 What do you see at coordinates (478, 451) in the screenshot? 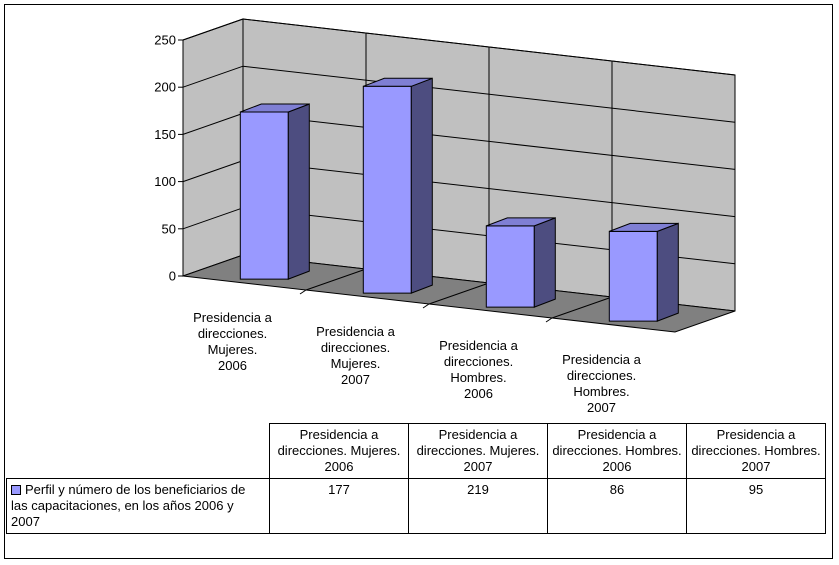
I see `data-table-header: Presidencia a direcciones. Mujeres. 2007` at bounding box center [478, 451].